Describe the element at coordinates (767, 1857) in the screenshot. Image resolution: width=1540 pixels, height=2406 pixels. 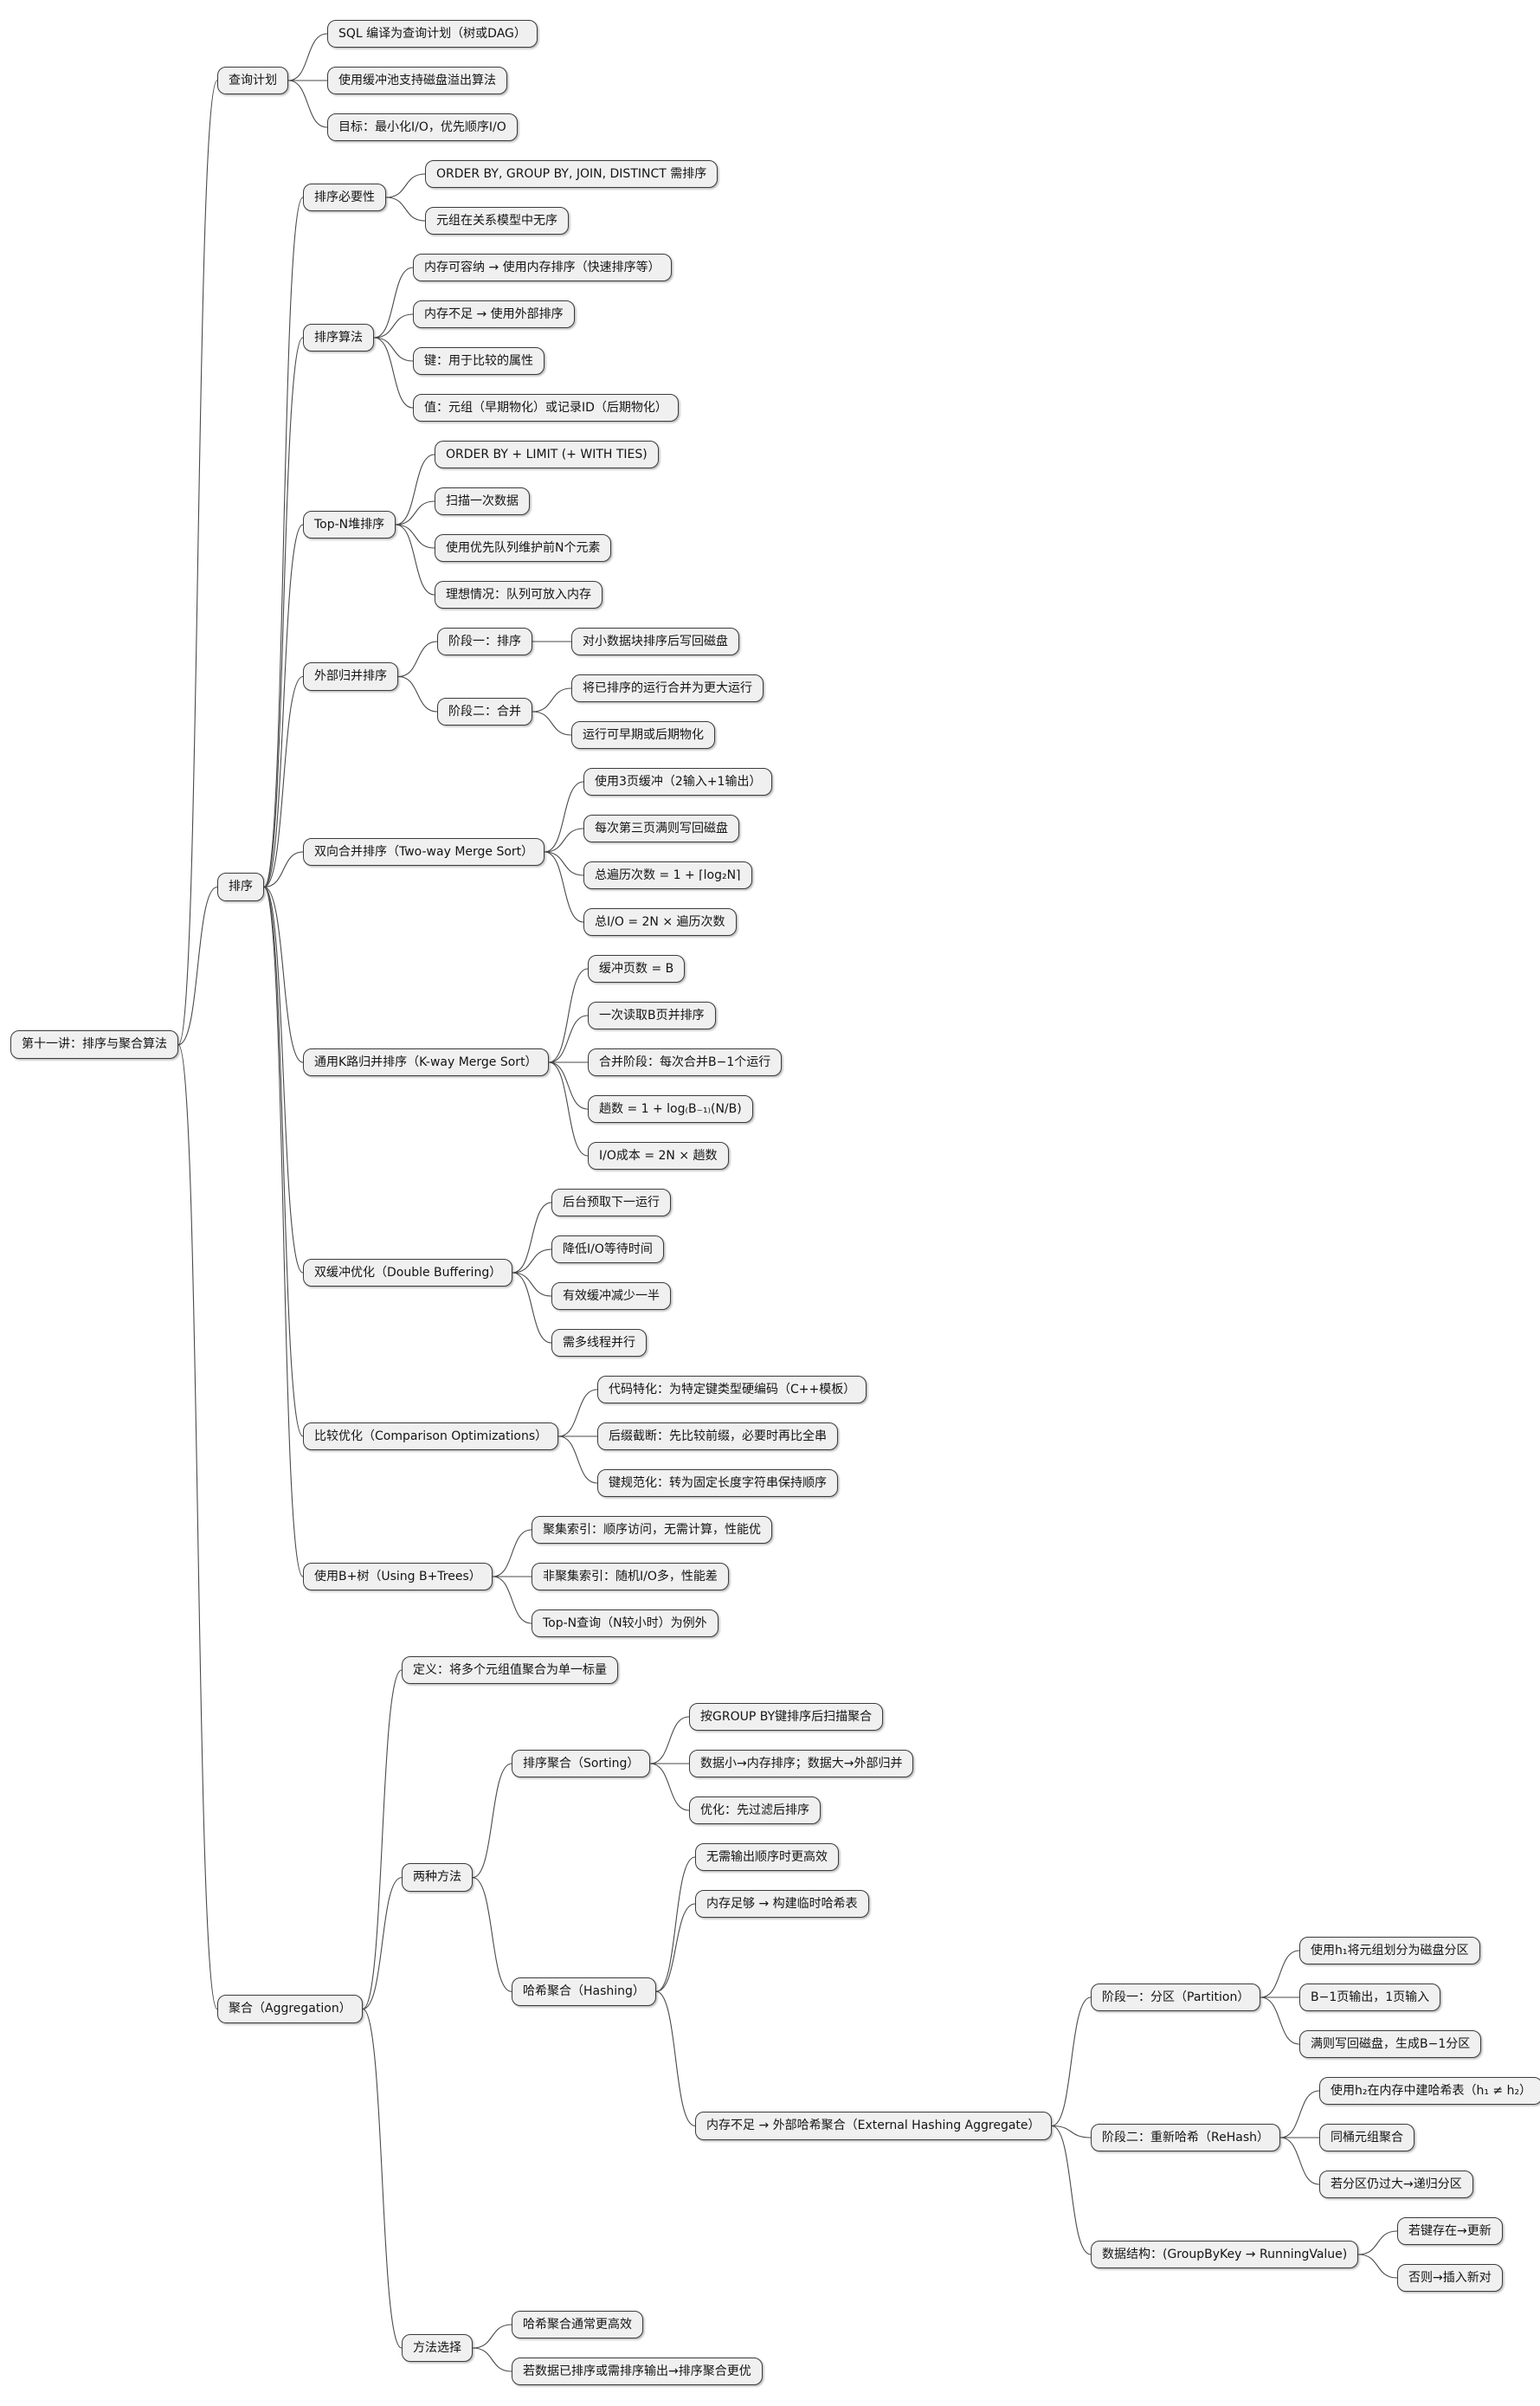
I see `mindmap-node: 无需输出顺序时更高效` at that location.